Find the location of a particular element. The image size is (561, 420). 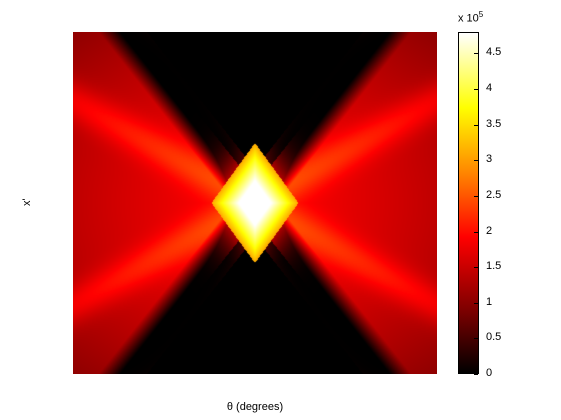

colorbar-tick-label: 3 is located at coordinates (489, 159).